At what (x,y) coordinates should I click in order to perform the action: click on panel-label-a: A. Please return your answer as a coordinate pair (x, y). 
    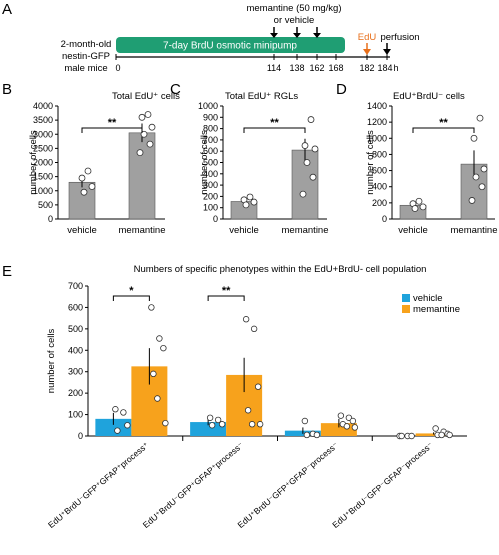
    Looking at the image, I should click on (7, 9).